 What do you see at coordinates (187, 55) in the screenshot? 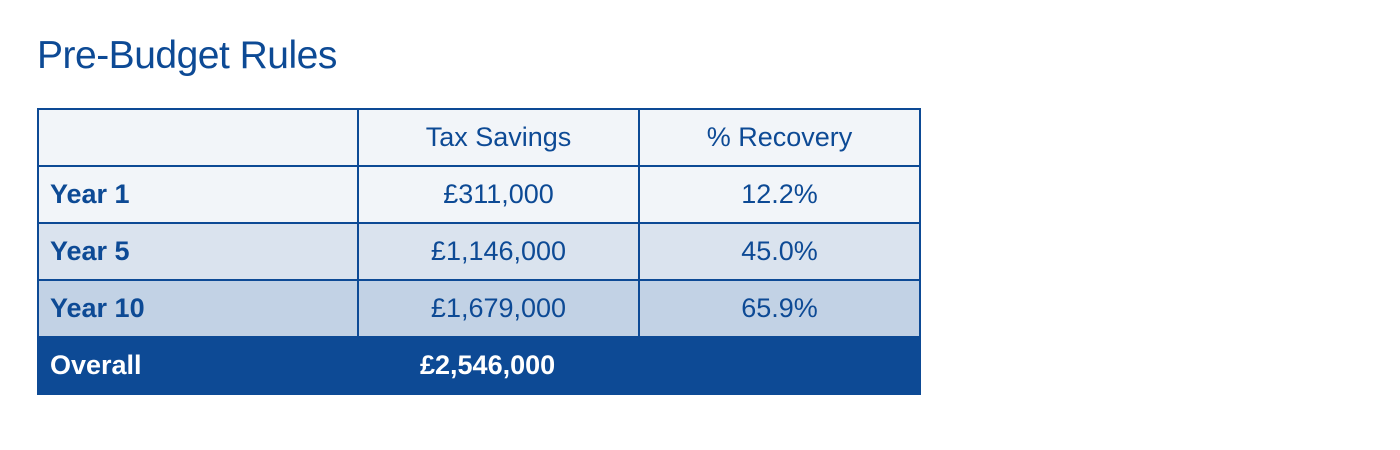
I see `page-title: Pre-Budget Rules` at bounding box center [187, 55].